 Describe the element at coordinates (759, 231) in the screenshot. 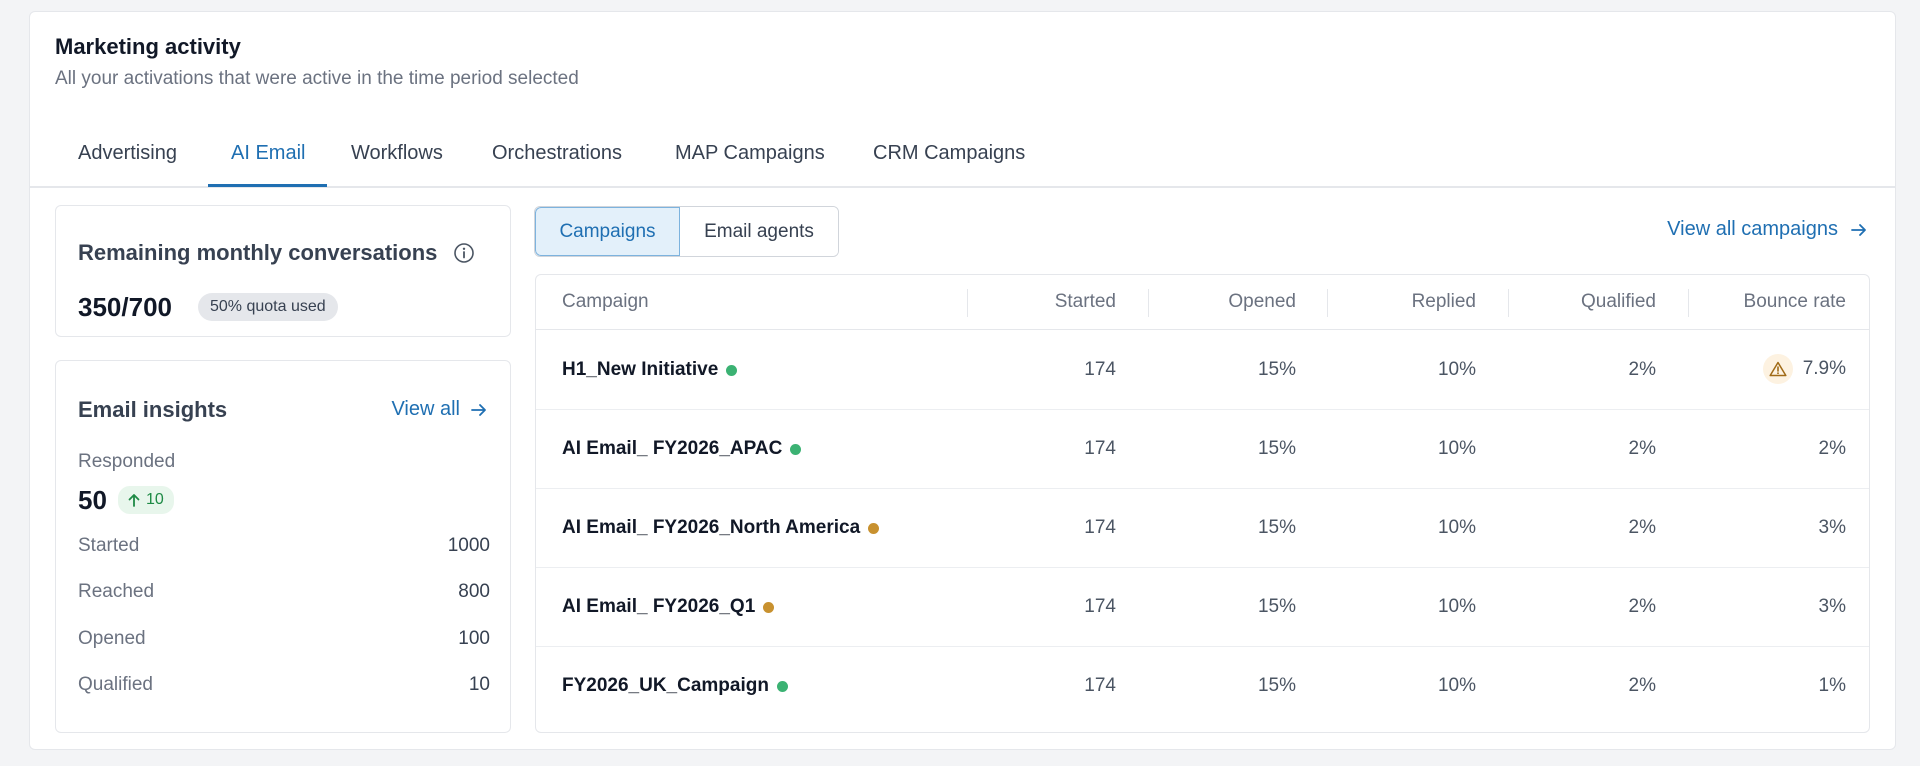

I see `email-agents-toggle-button: Email agents` at that location.